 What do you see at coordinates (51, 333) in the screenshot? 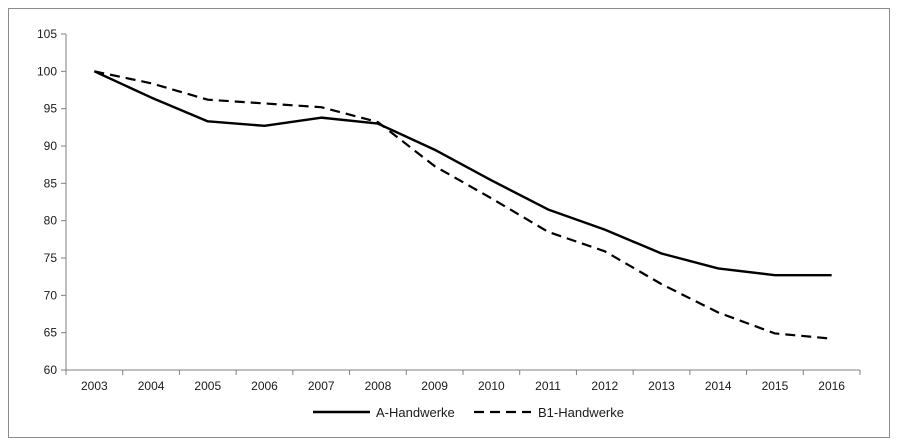
I see `y-tick-label: 65` at bounding box center [51, 333].